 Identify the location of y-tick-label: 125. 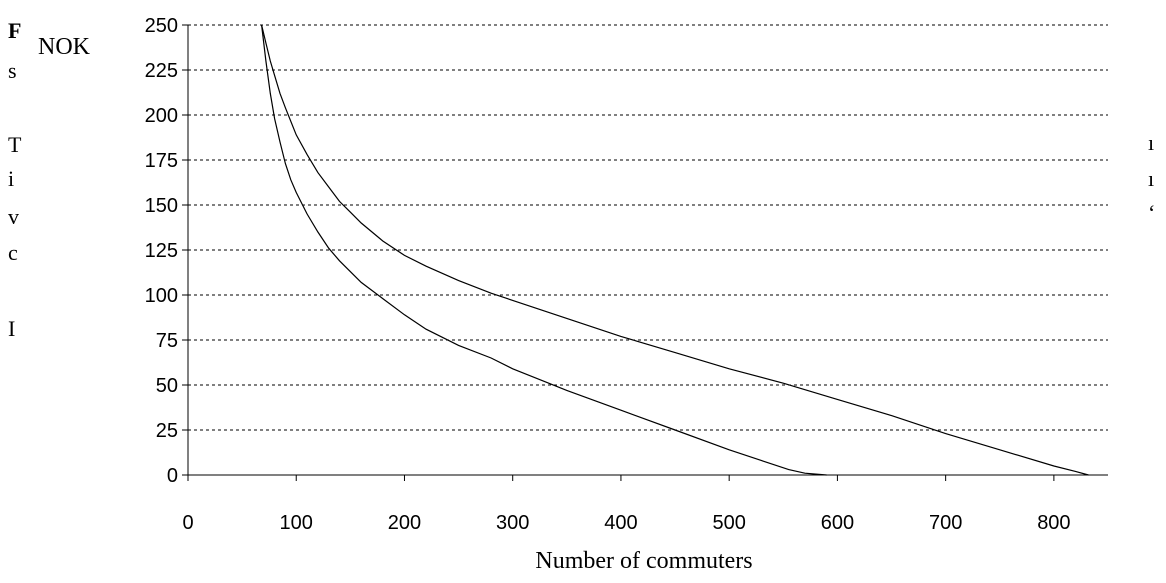
(161, 251).